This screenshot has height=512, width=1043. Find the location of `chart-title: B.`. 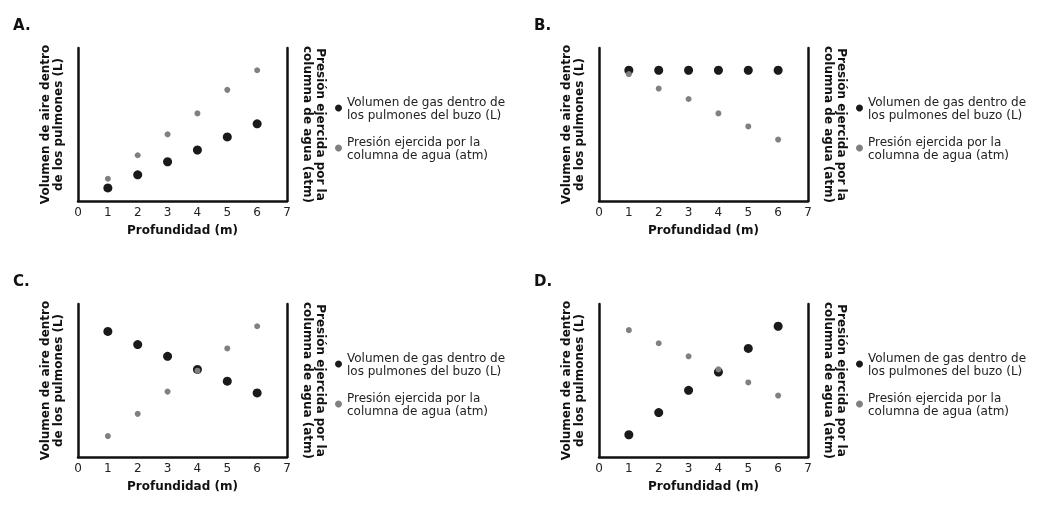

chart-title: B. is located at coordinates (543, 24).